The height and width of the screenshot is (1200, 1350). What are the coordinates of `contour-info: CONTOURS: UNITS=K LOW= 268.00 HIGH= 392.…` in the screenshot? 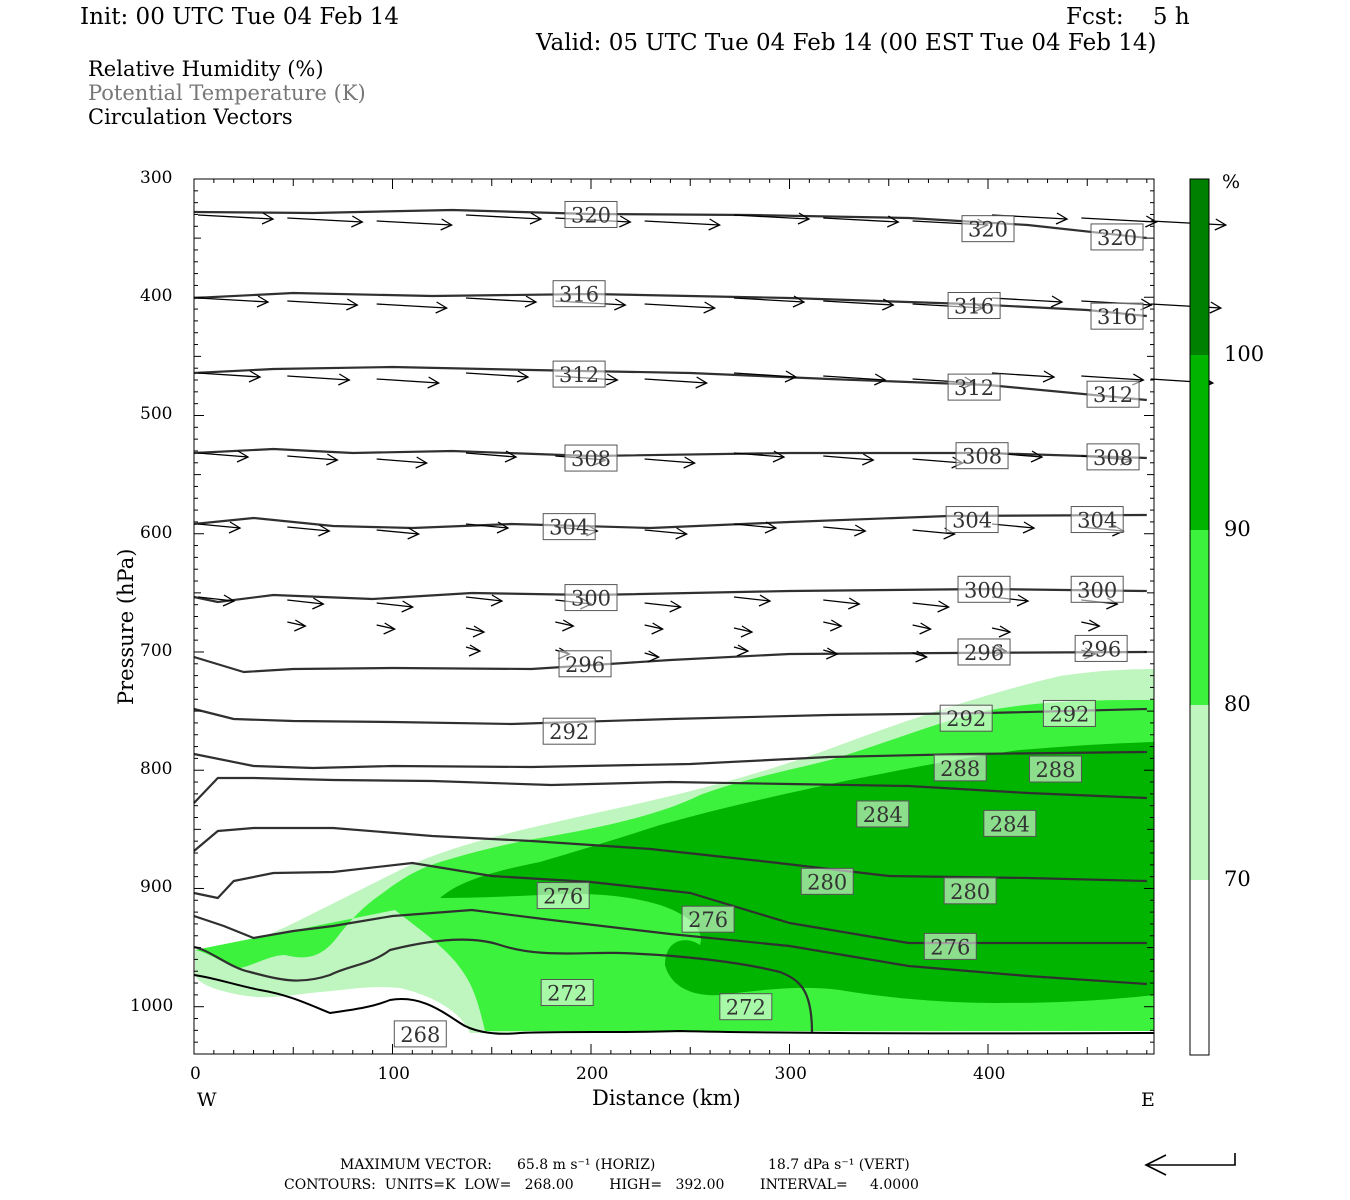 It's located at (601, 1185).